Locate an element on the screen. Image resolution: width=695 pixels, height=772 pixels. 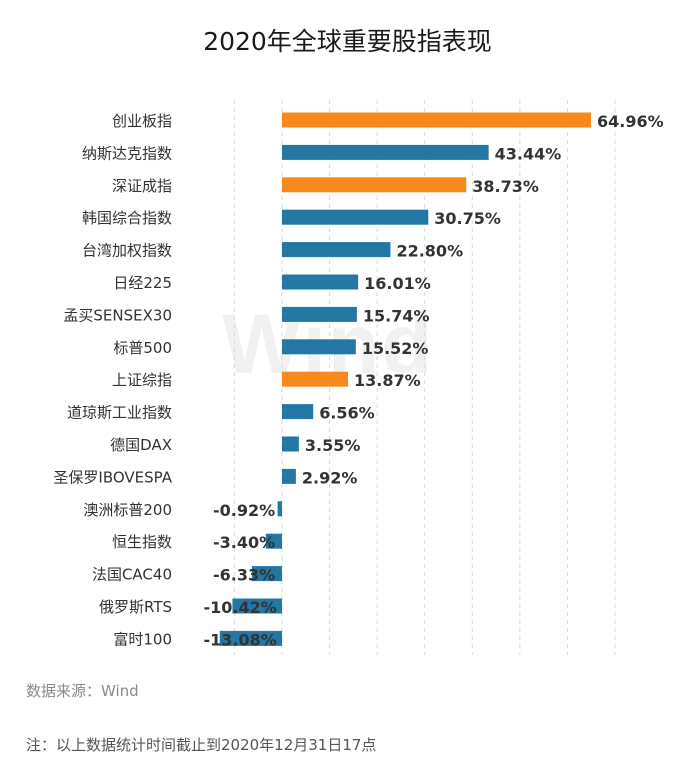
category-label: 富时100 is located at coordinates (142, 639).